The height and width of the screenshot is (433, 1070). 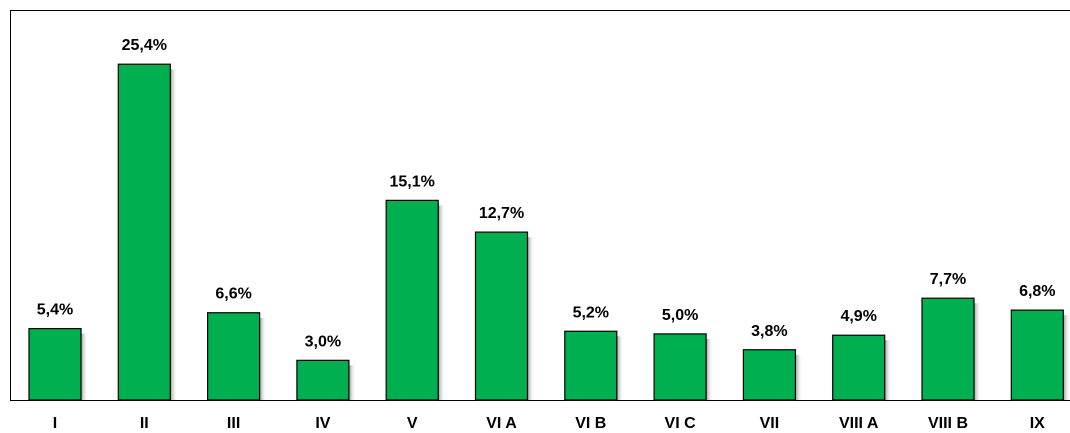 What do you see at coordinates (412, 423) in the screenshot?
I see `x-tick-label: V` at bounding box center [412, 423].